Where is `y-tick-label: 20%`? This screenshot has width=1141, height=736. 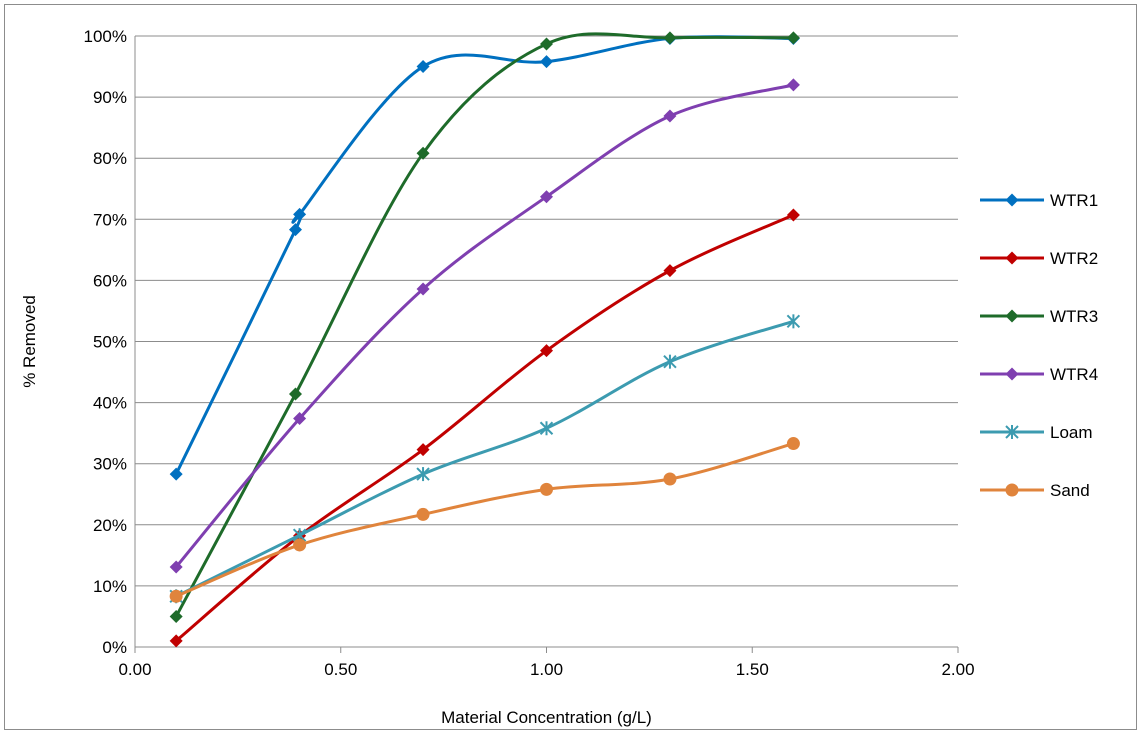
y-tick-label: 20% is located at coordinates (110, 525).